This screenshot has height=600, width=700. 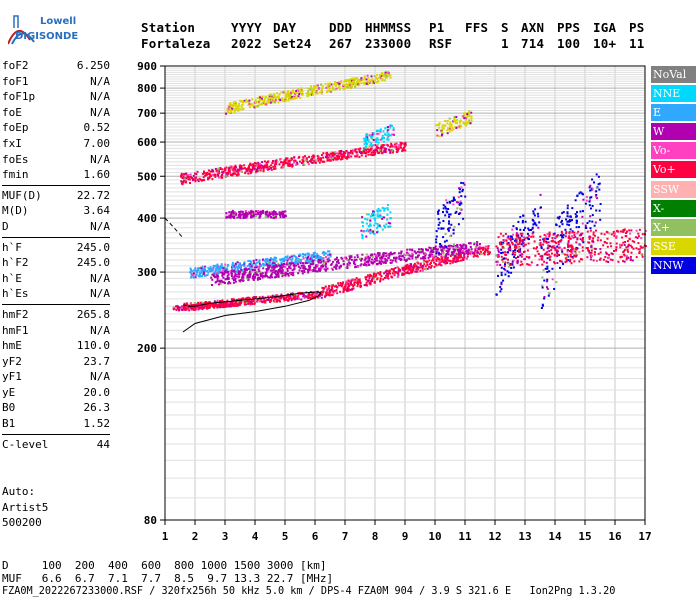 I want to click on param-row: foF1 N/A, so click(x=56, y=82).